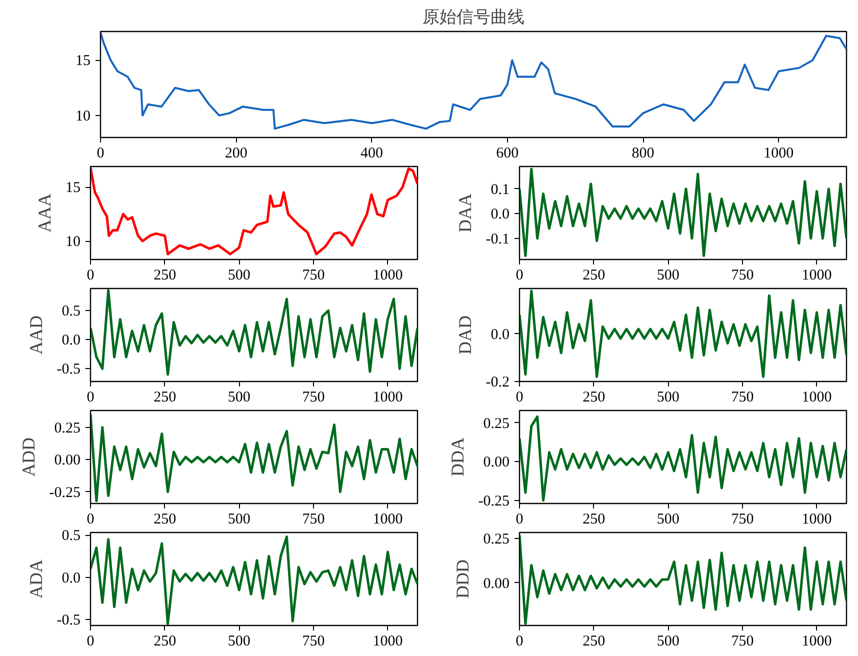 The width and height of the screenshot is (858, 656). I want to click on y-axis-title: DAA, so click(464, 213).